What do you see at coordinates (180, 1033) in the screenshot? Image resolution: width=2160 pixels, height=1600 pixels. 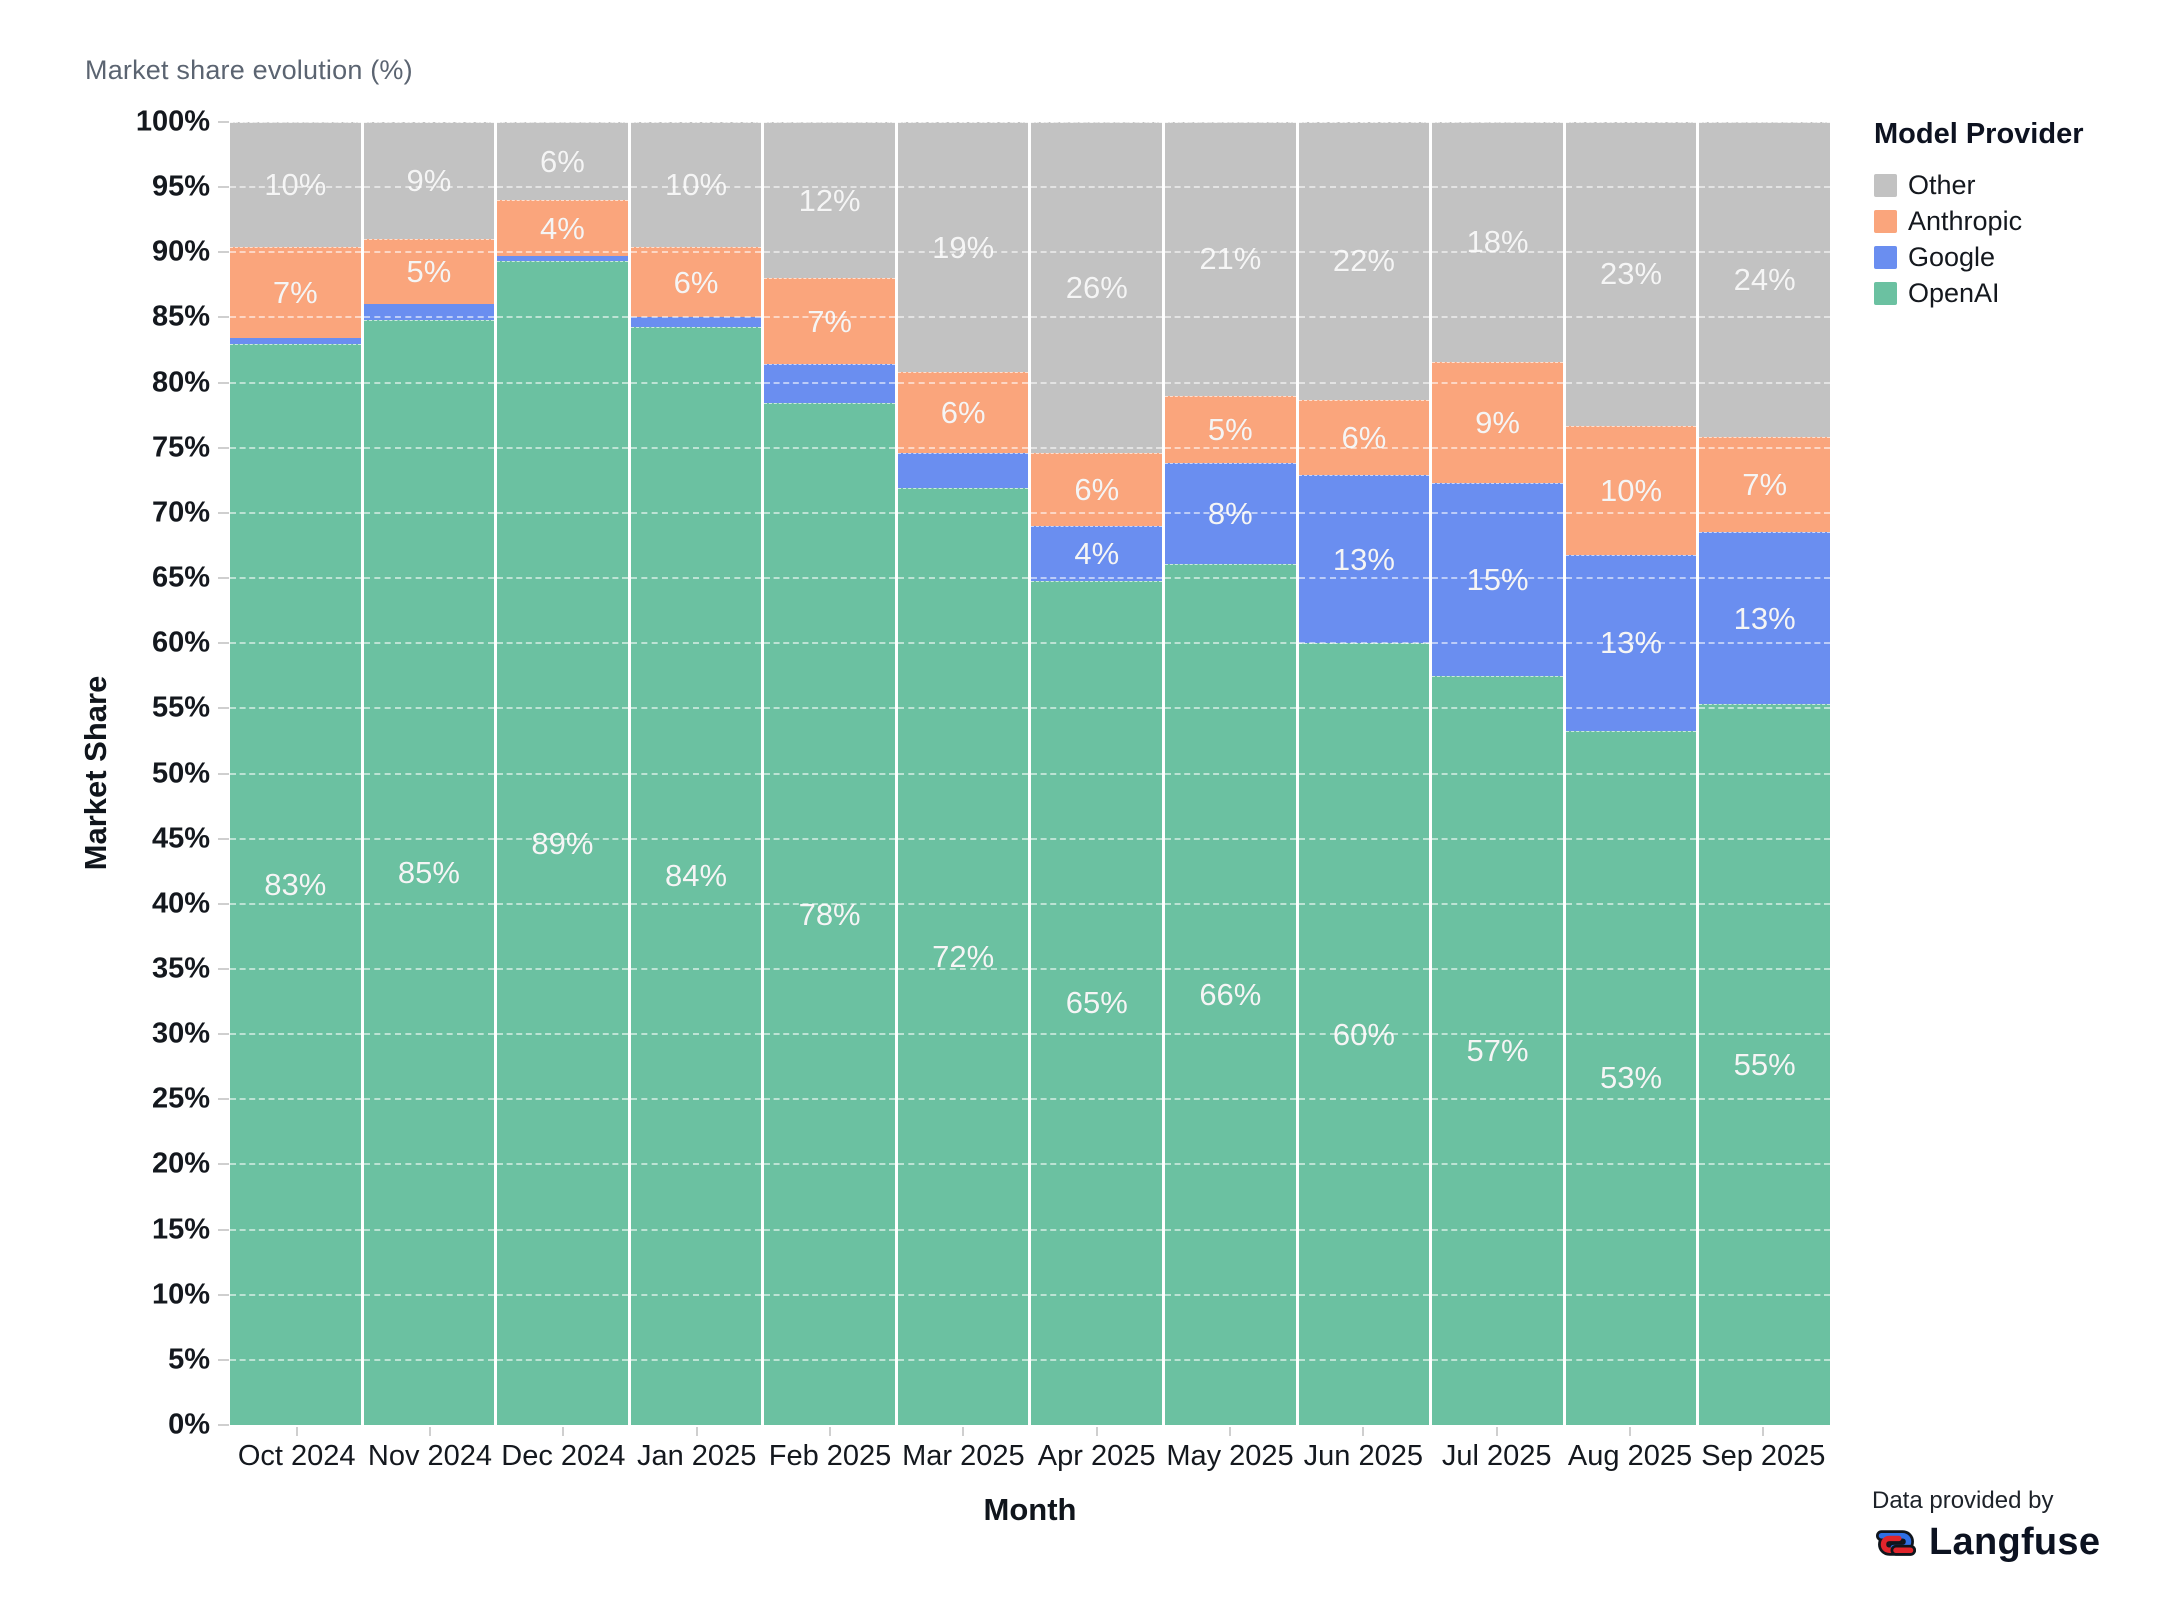 I see `y-axis-tick-label-30: 30%` at bounding box center [180, 1033].